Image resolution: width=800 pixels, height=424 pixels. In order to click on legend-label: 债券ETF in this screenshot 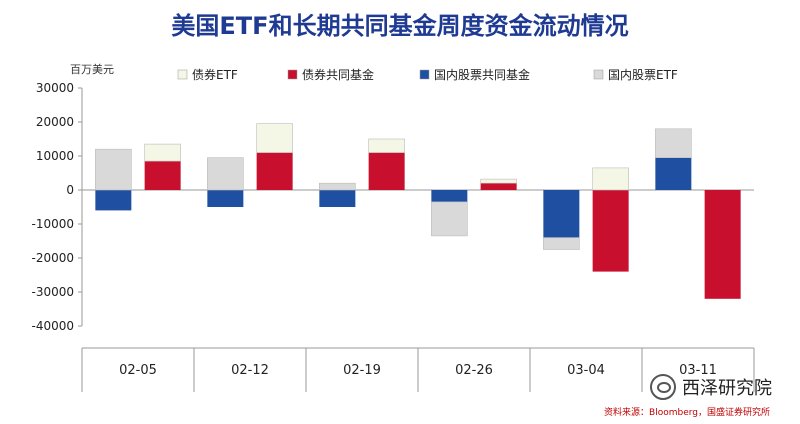, I will do `click(215, 74)`.